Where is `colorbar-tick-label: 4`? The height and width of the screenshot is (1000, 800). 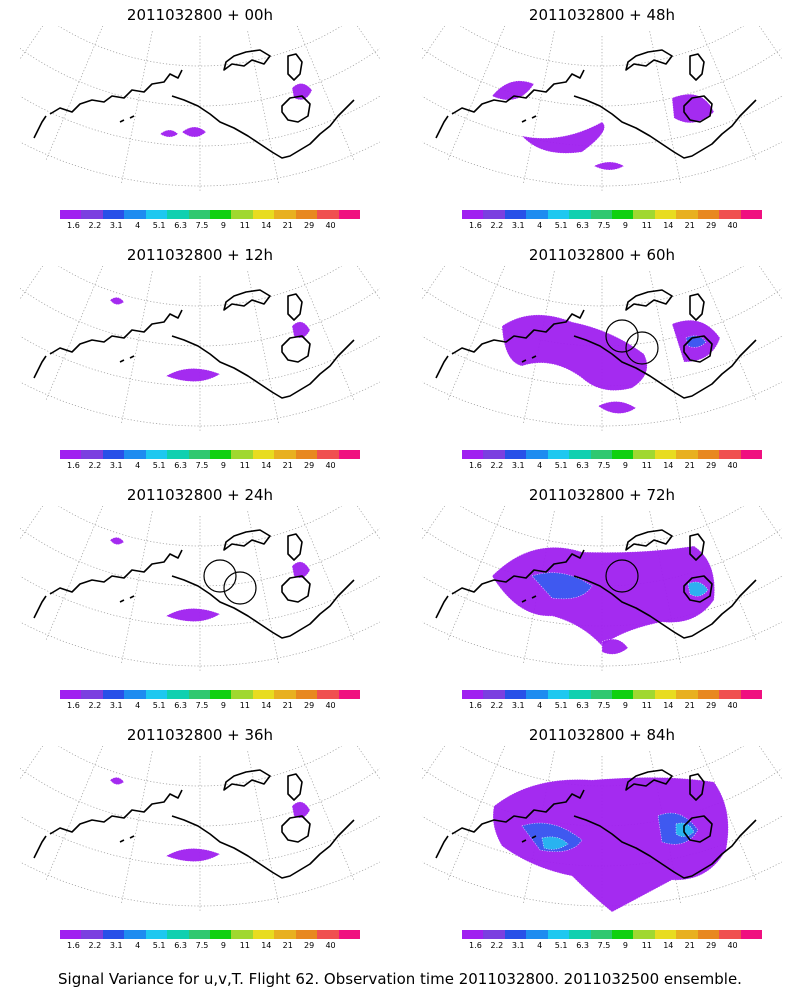 colorbar-tick-label: 4 is located at coordinates (540, 705).